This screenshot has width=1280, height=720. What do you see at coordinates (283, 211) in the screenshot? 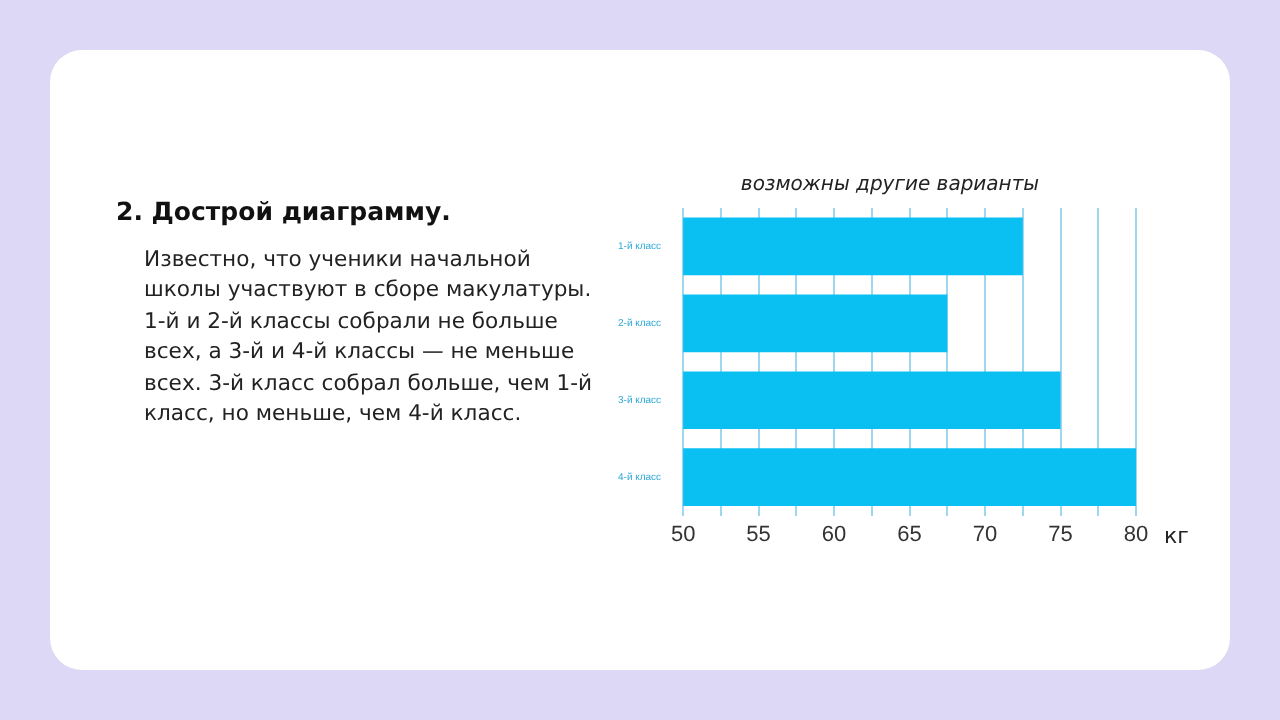
I see `text: 2. Дострой диаграмму.` at bounding box center [283, 211].